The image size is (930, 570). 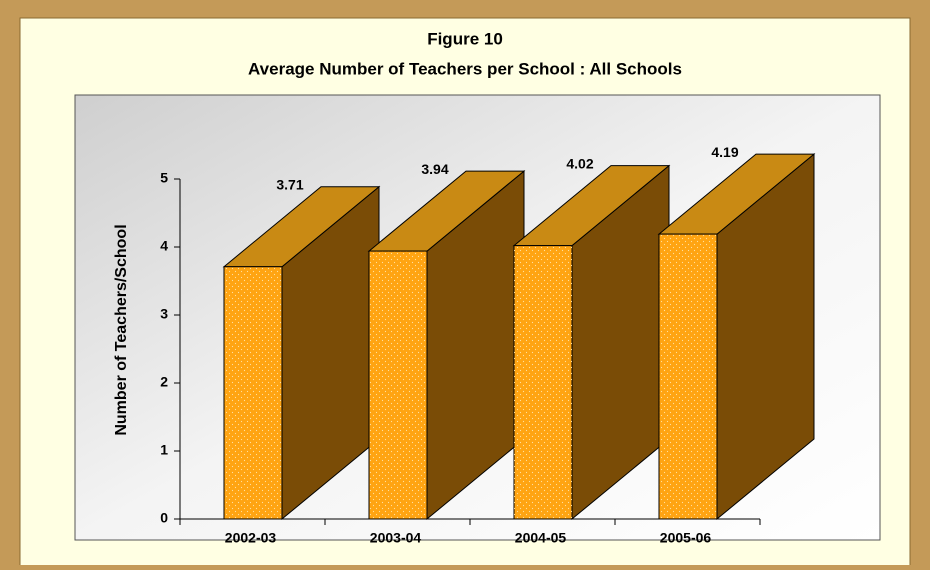 I want to click on value-label: 3.71, so click(x=289, y=184).